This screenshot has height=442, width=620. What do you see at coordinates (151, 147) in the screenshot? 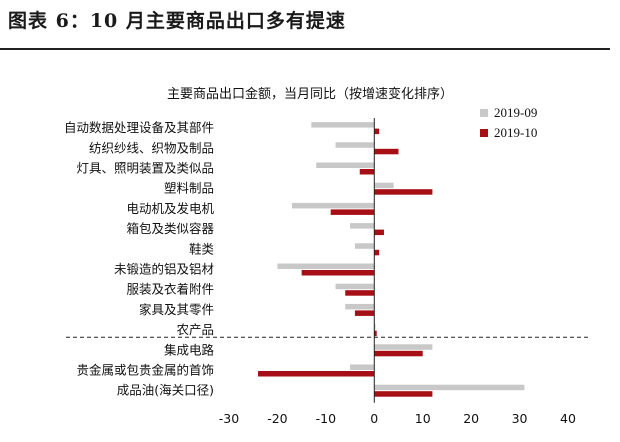
I see `category-label: 纺织纱线、织物及制品` at bounding box center [151, 147].